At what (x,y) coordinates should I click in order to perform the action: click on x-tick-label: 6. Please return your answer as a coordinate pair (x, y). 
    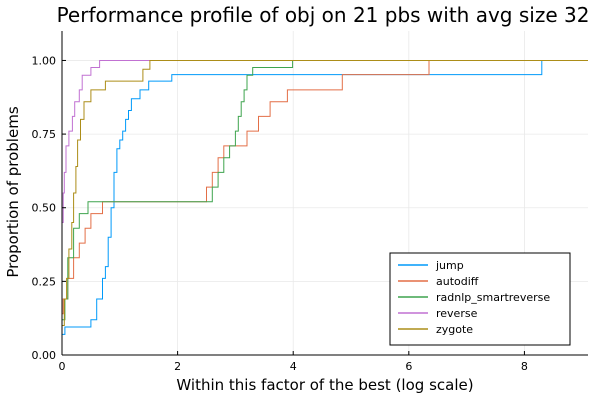
    Looking at the image, I should click on (408, 366).